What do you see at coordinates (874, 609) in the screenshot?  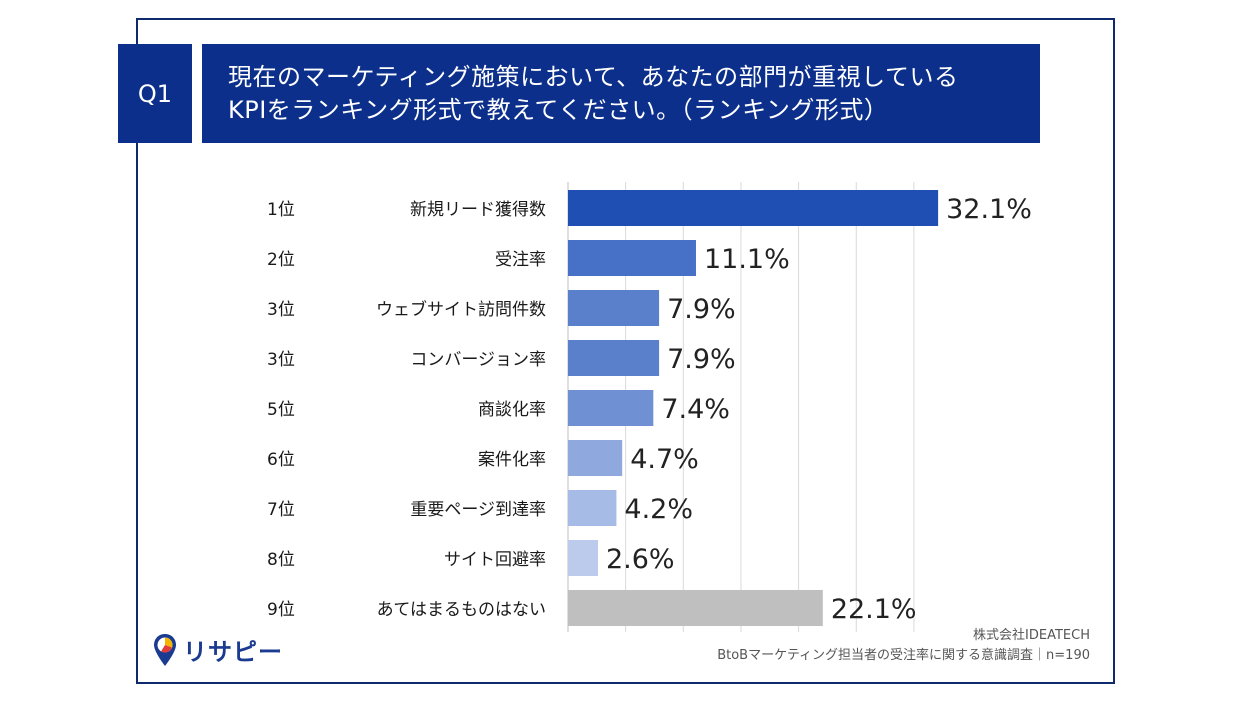 I see `value-label: 22.1%` at bounding box center [874, 609].